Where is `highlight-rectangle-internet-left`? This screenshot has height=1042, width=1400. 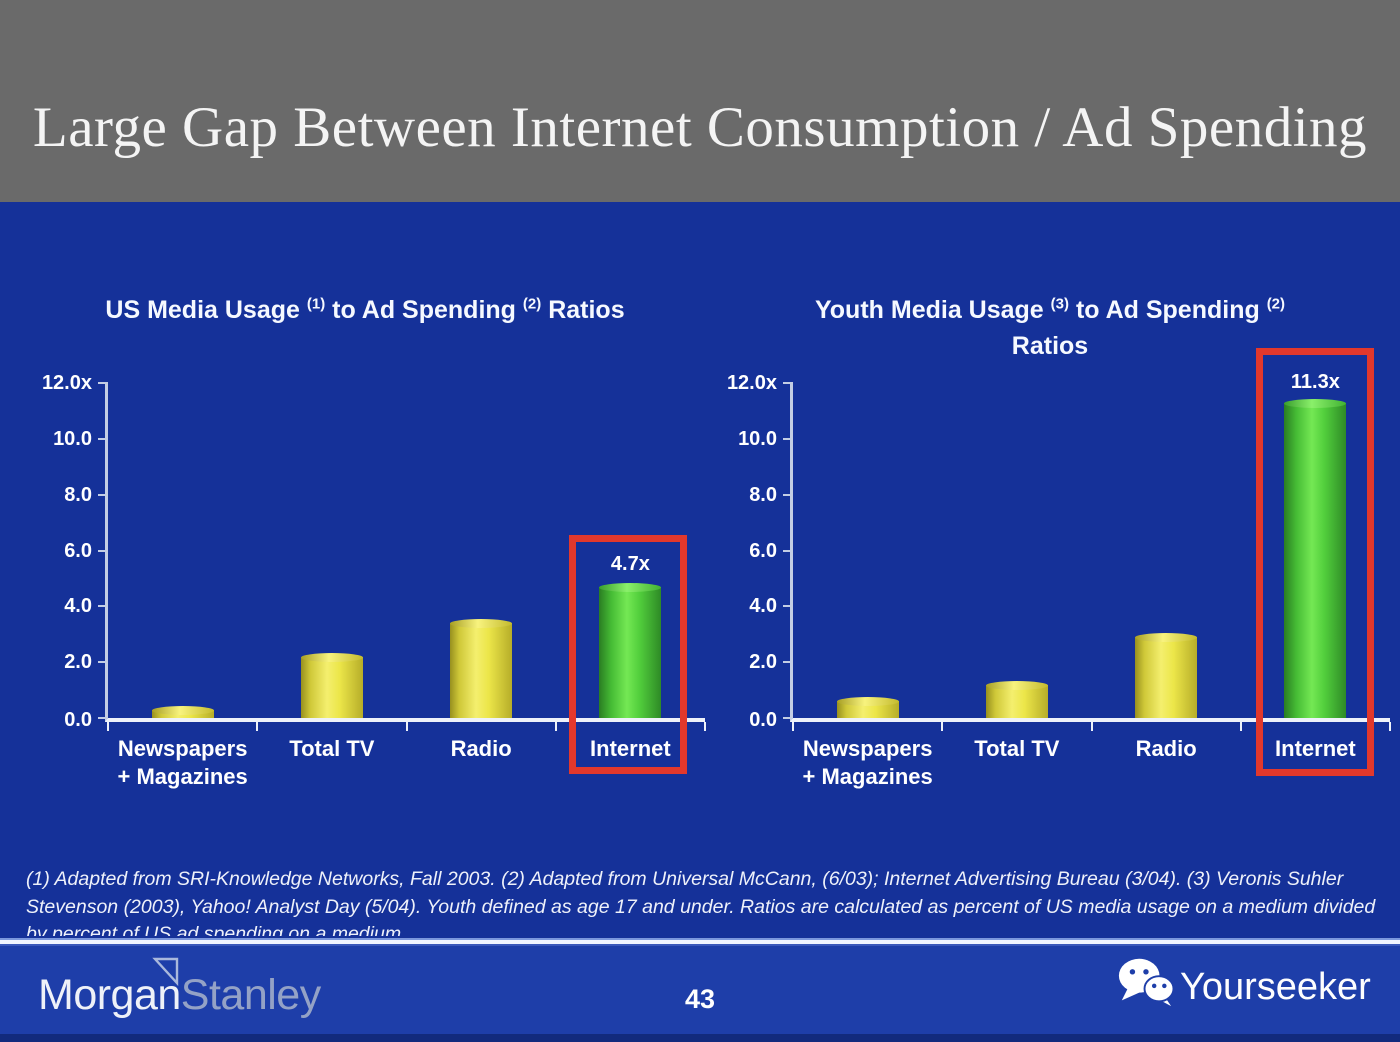 highlight-rectangle-internet-left is located at coordinates (628, 654).